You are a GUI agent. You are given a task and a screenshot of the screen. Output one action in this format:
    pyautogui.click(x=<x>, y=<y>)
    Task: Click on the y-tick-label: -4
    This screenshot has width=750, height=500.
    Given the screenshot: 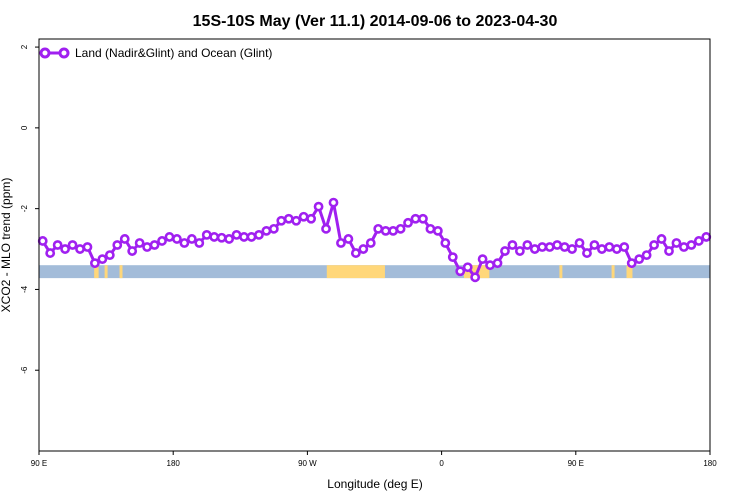 What is the action you would take?
    pyautogui.click(x=24, y=289)
    